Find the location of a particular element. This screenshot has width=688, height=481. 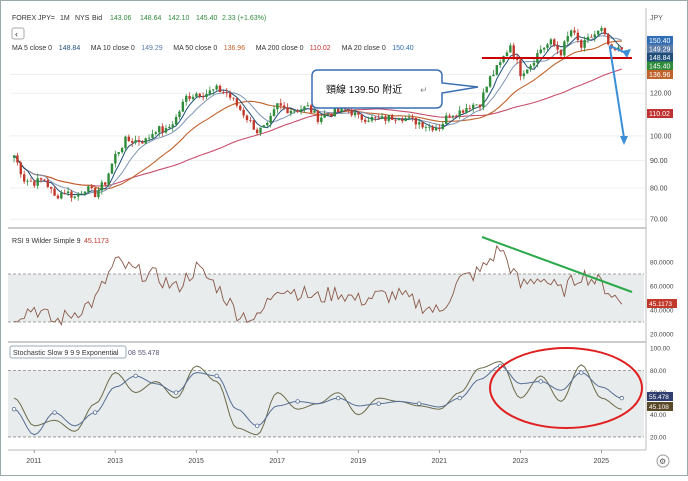

rsi-label: RSI 9 Wilder Simple 9 is located at coordinates (46, 241).